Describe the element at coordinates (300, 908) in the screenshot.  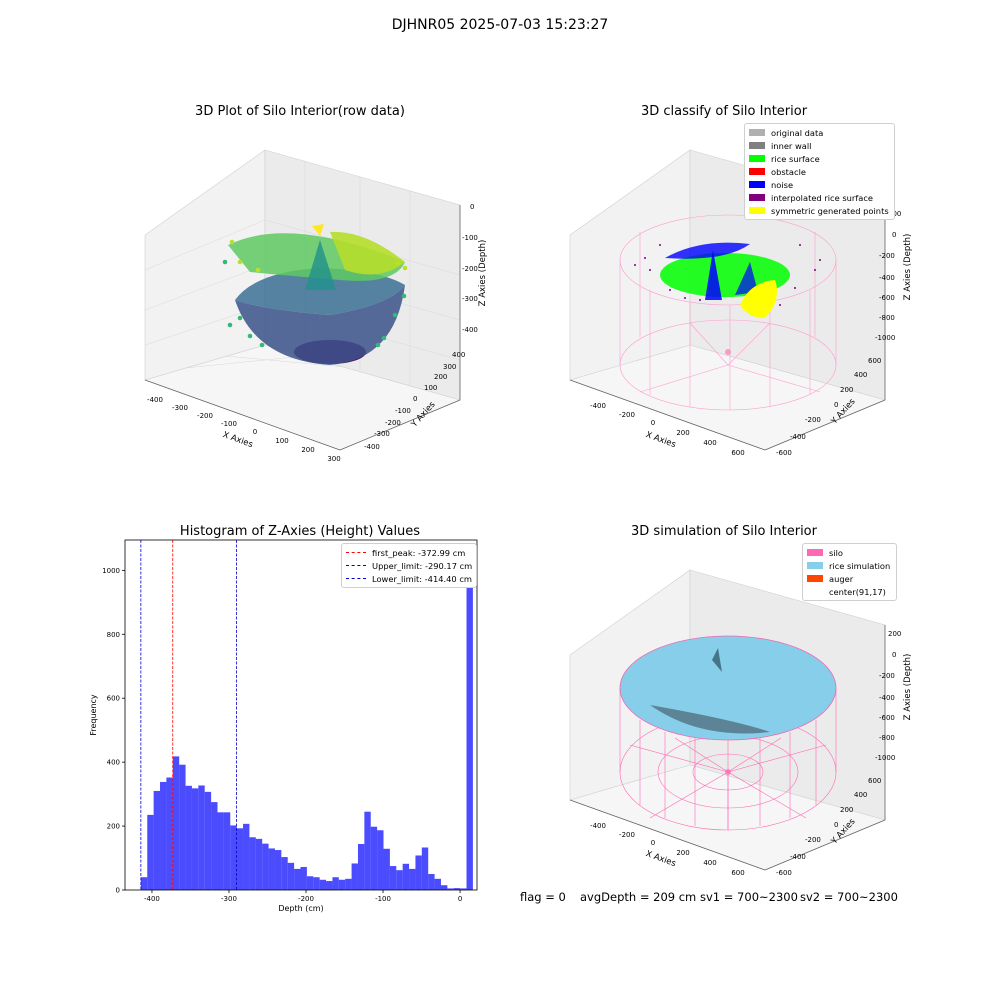
I see `histogram-x-label: Depth (cm)` at that location.